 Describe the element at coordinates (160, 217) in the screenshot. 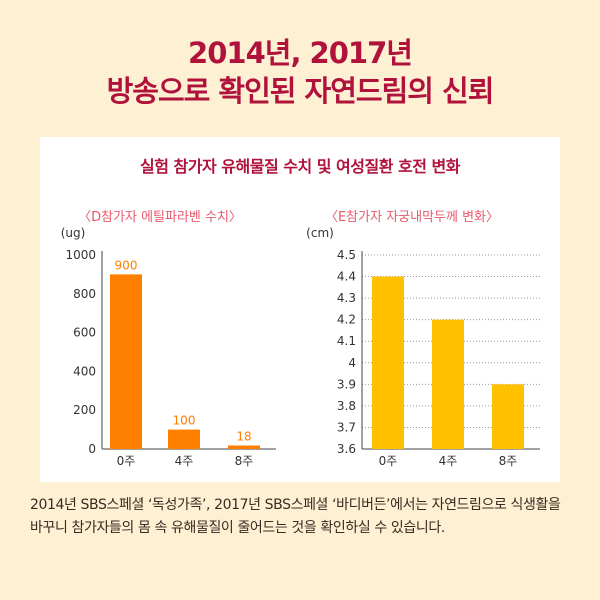

I see `chart-subtitle: 〈D참가자 에틸파라벤 수치〉` at that location.